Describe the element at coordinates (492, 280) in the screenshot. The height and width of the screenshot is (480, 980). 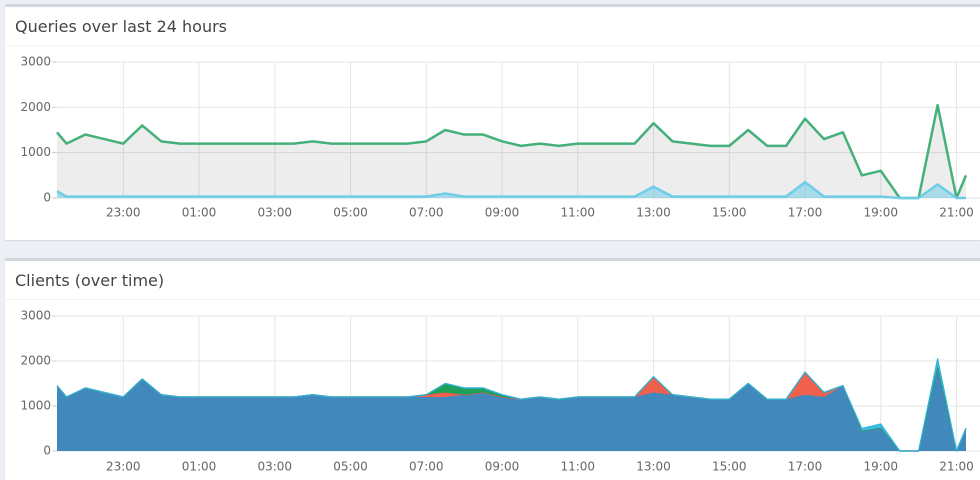
I see `panel-title: Clients (over time)` at that location.